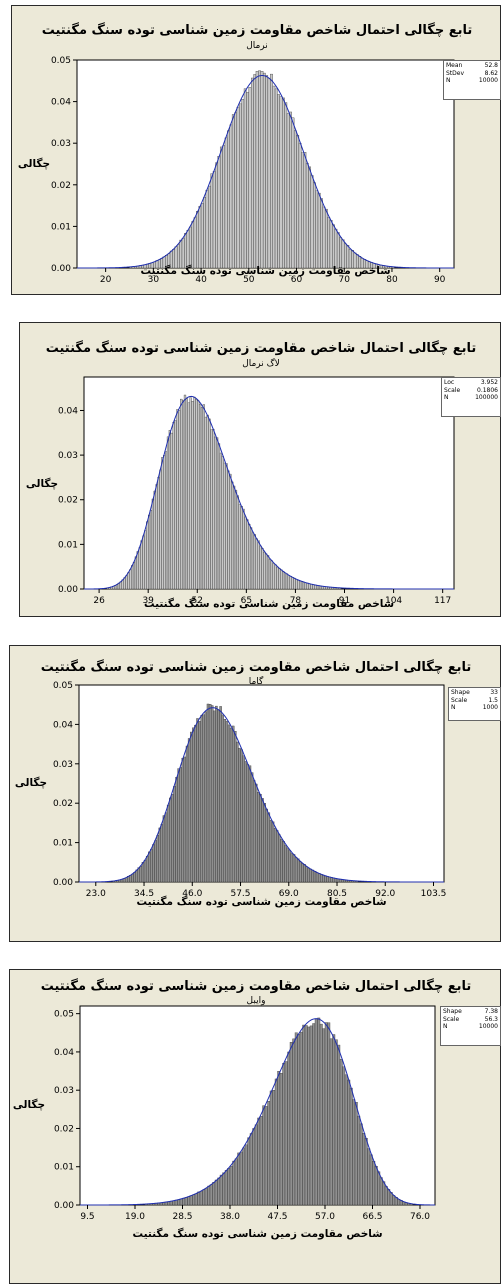 The height and width of the screenshot is (1285, 501). Describe the element at coordinates (470, 1027) in the screenshot. I see `stats-row: N 10000` at that location.